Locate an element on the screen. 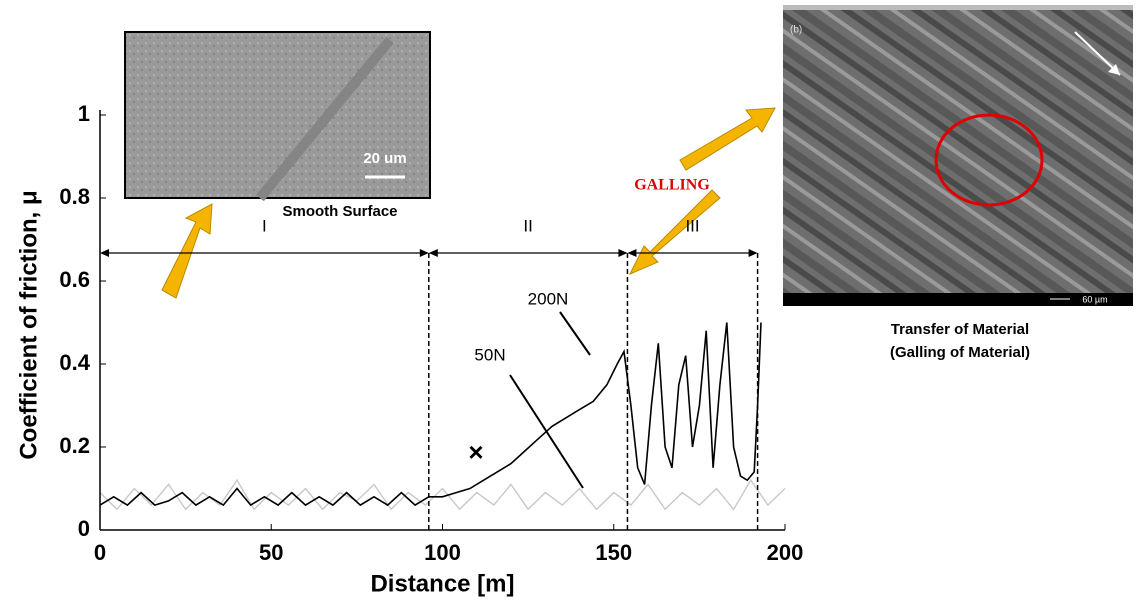 This screenshot has height=600, width=1137. micrograph-galling is located at coordinates (958, 152).